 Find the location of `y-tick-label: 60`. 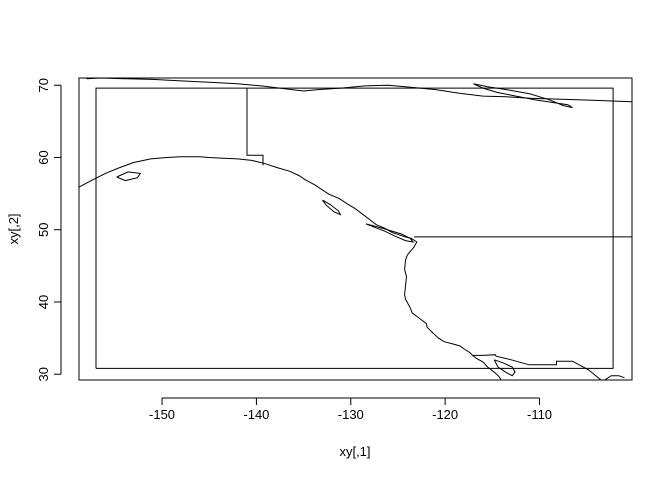

y-tick-label: 60 is located at coordinates (43, 157).